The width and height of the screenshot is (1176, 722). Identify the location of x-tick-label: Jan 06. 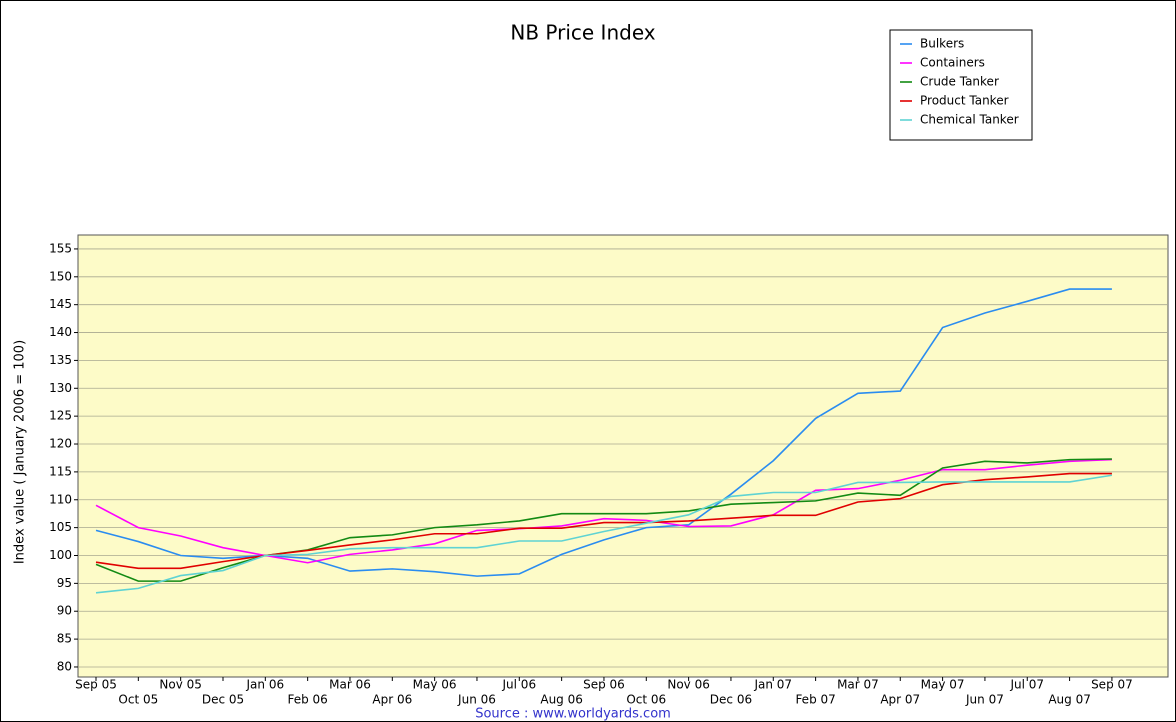
(265, 685).